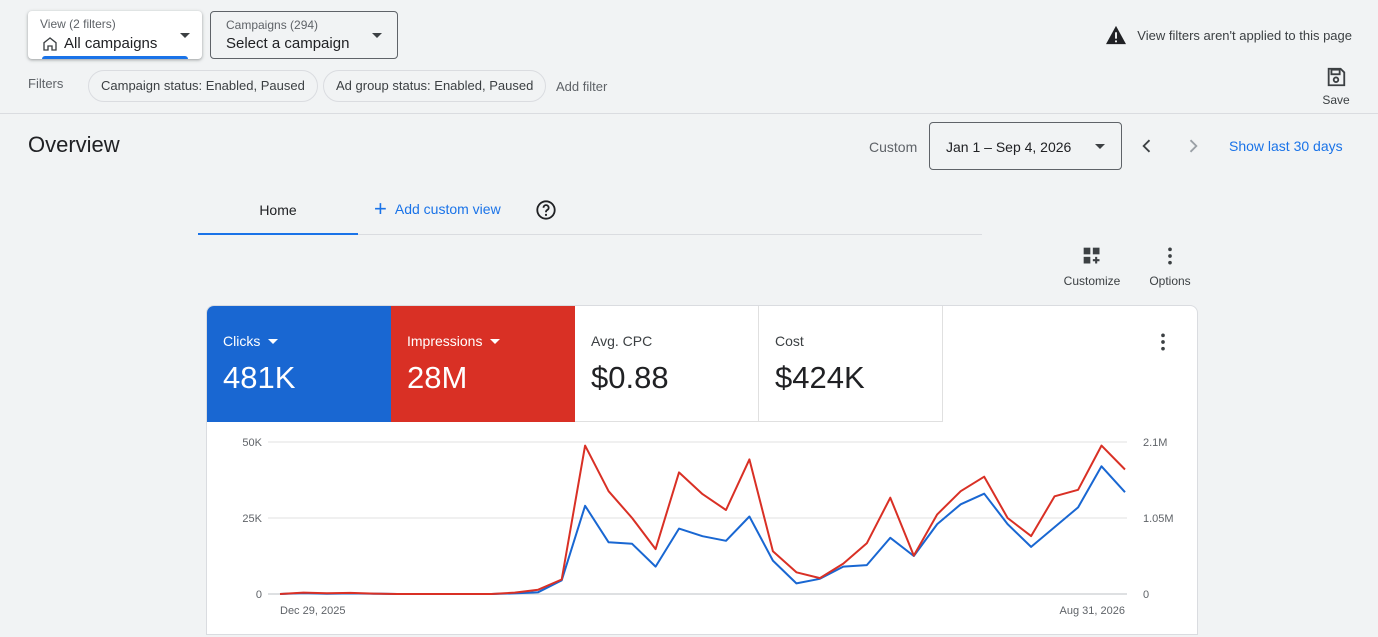  I want to click on campaign-select-label: Campaigns (294), so click(272, 25).